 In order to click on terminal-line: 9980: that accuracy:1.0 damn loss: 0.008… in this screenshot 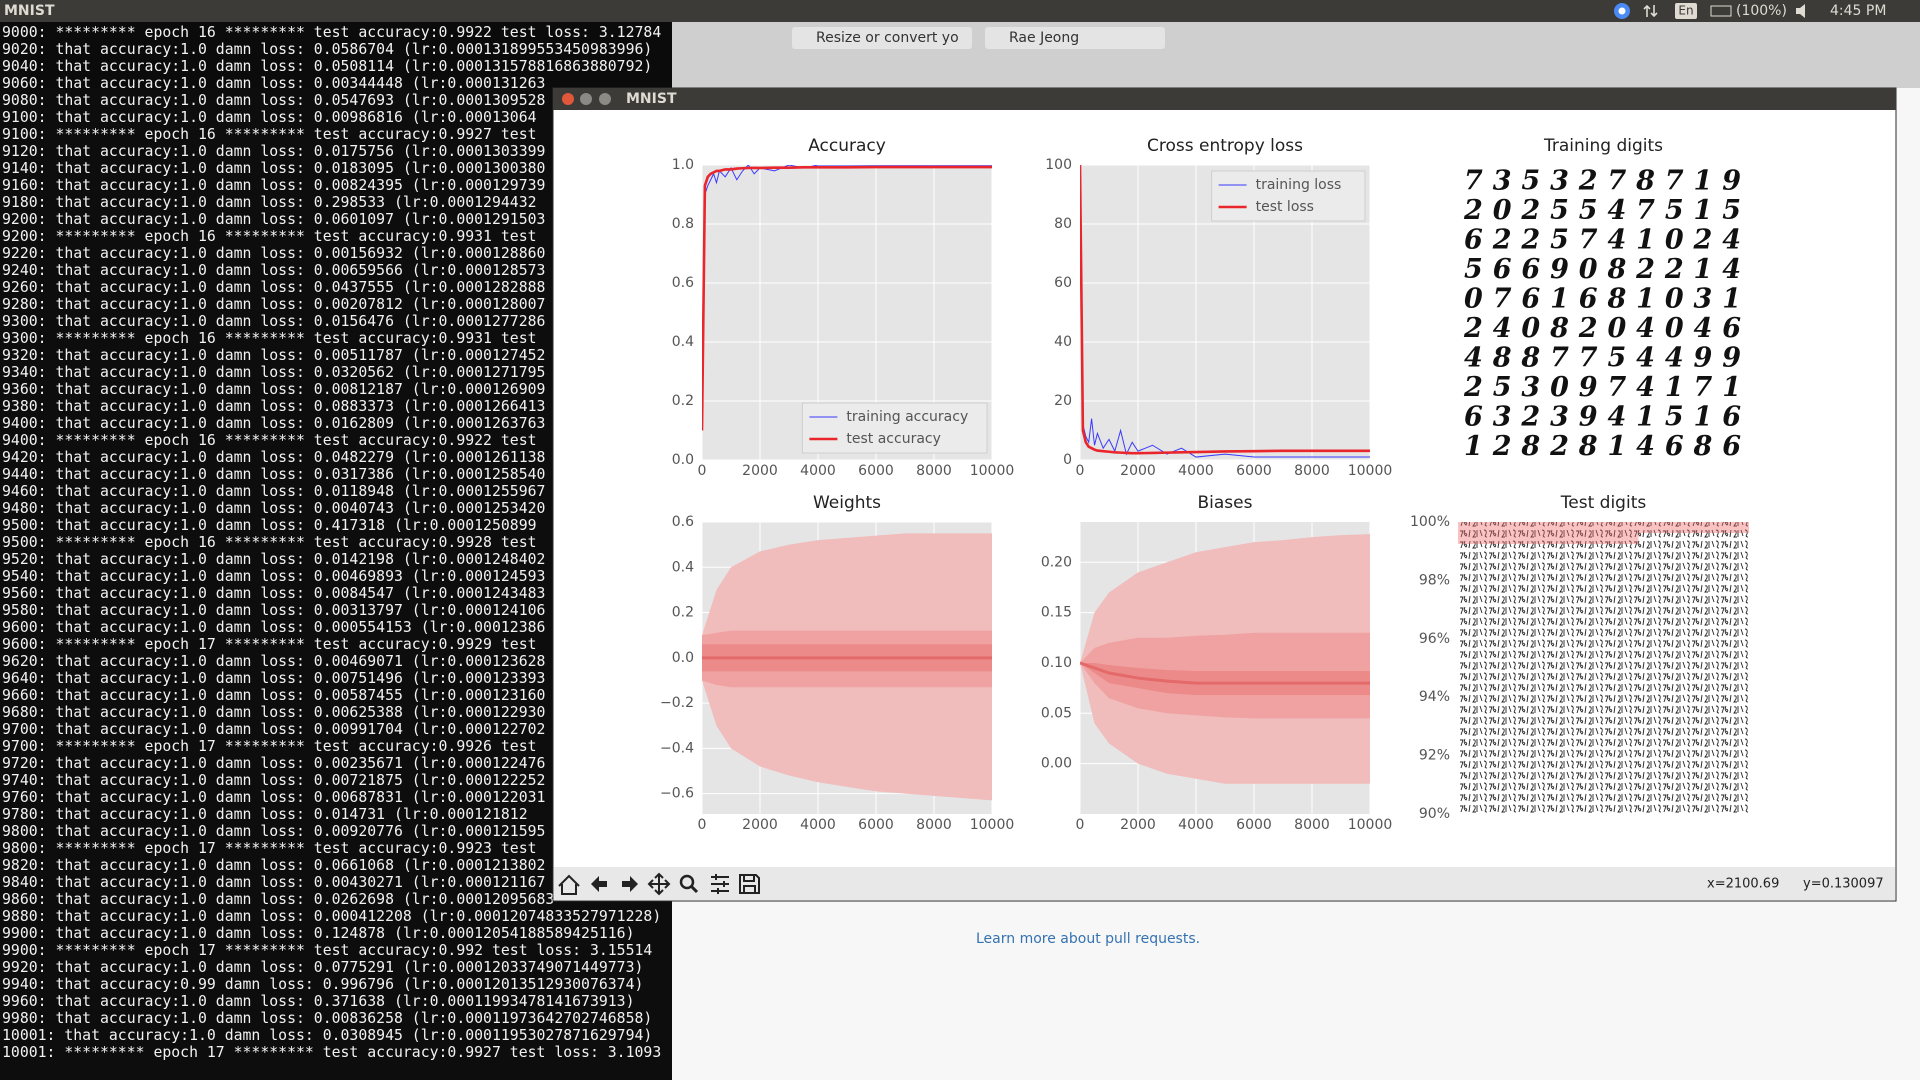, I will do `click(327, 1018)`.